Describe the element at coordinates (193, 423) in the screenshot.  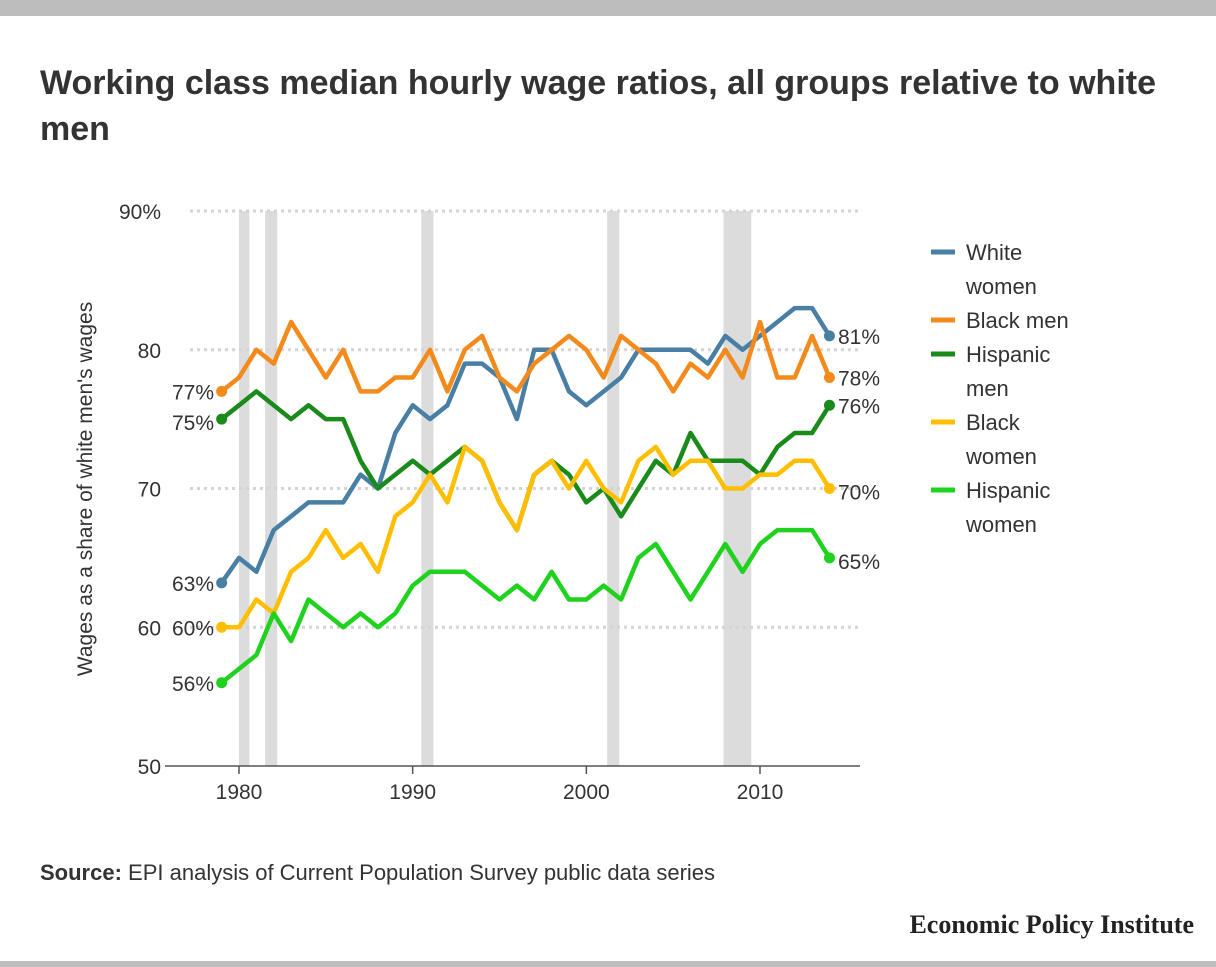
I see `series-start-label-2: 75%` at that location.